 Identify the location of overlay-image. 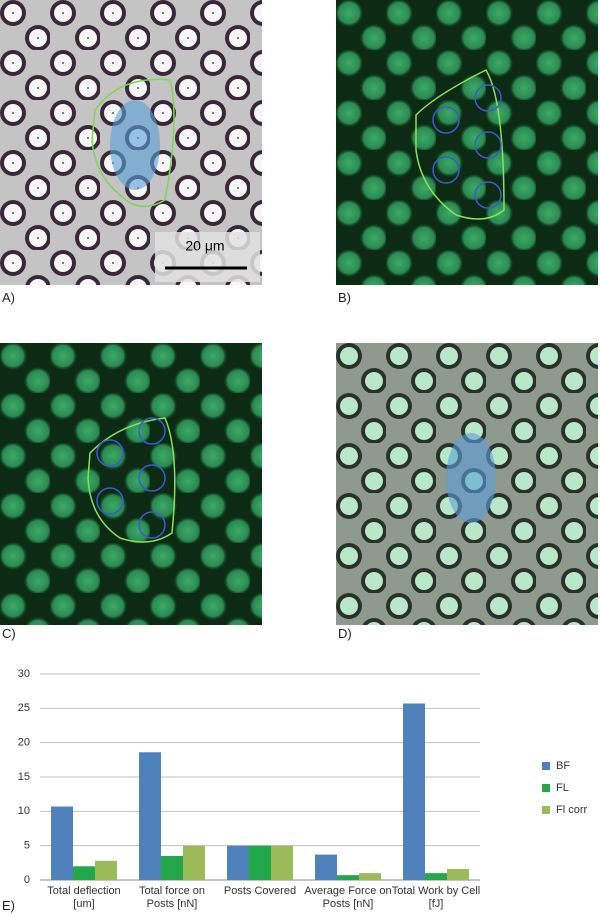
(467, 484).